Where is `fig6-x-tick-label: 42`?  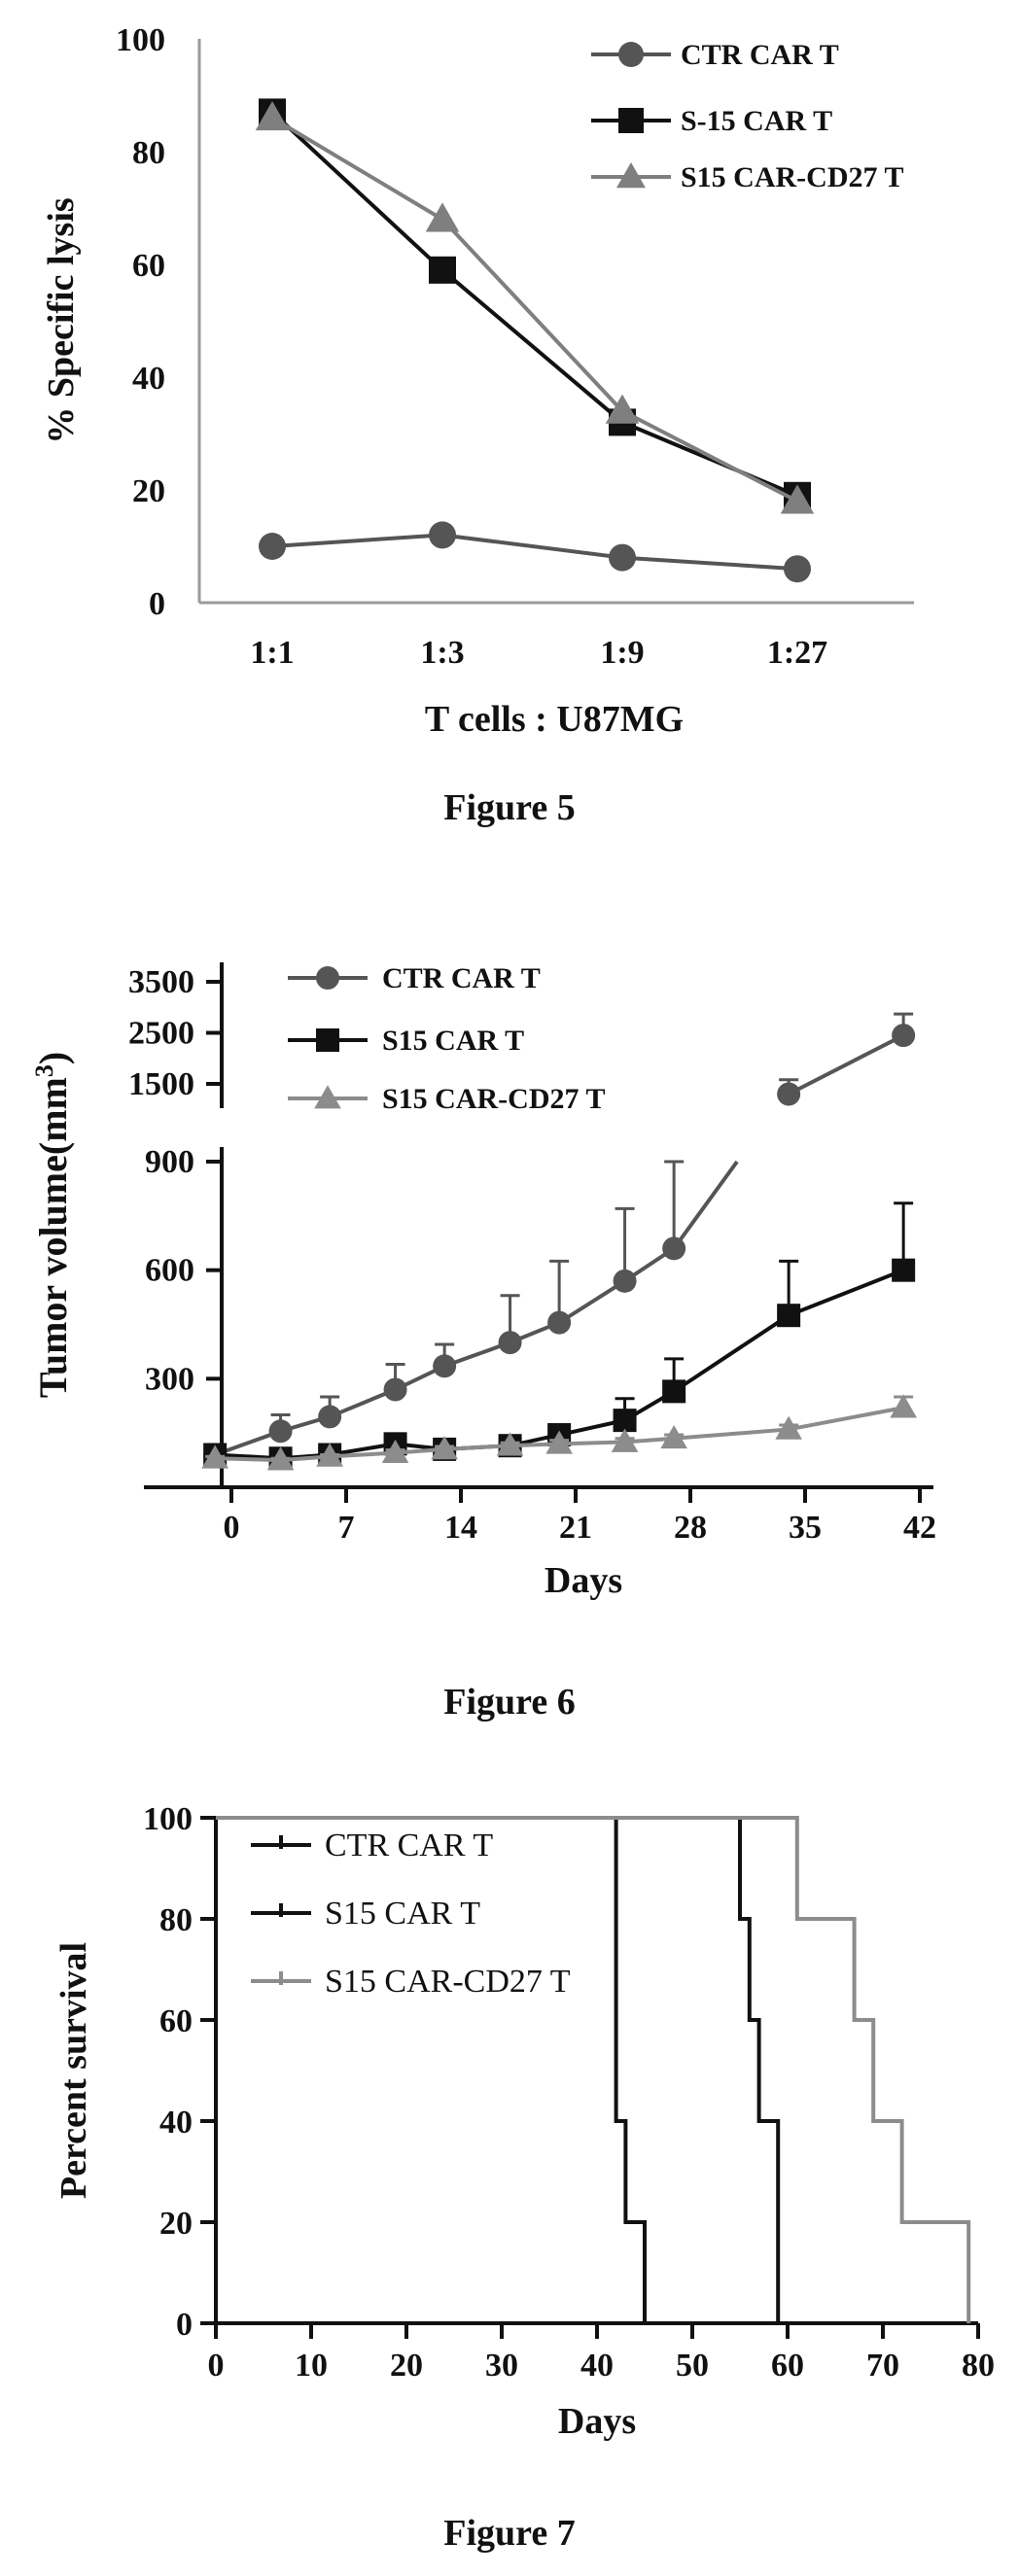 fig6-x-tick-label: 42 is located at coordinates (919, 1528).